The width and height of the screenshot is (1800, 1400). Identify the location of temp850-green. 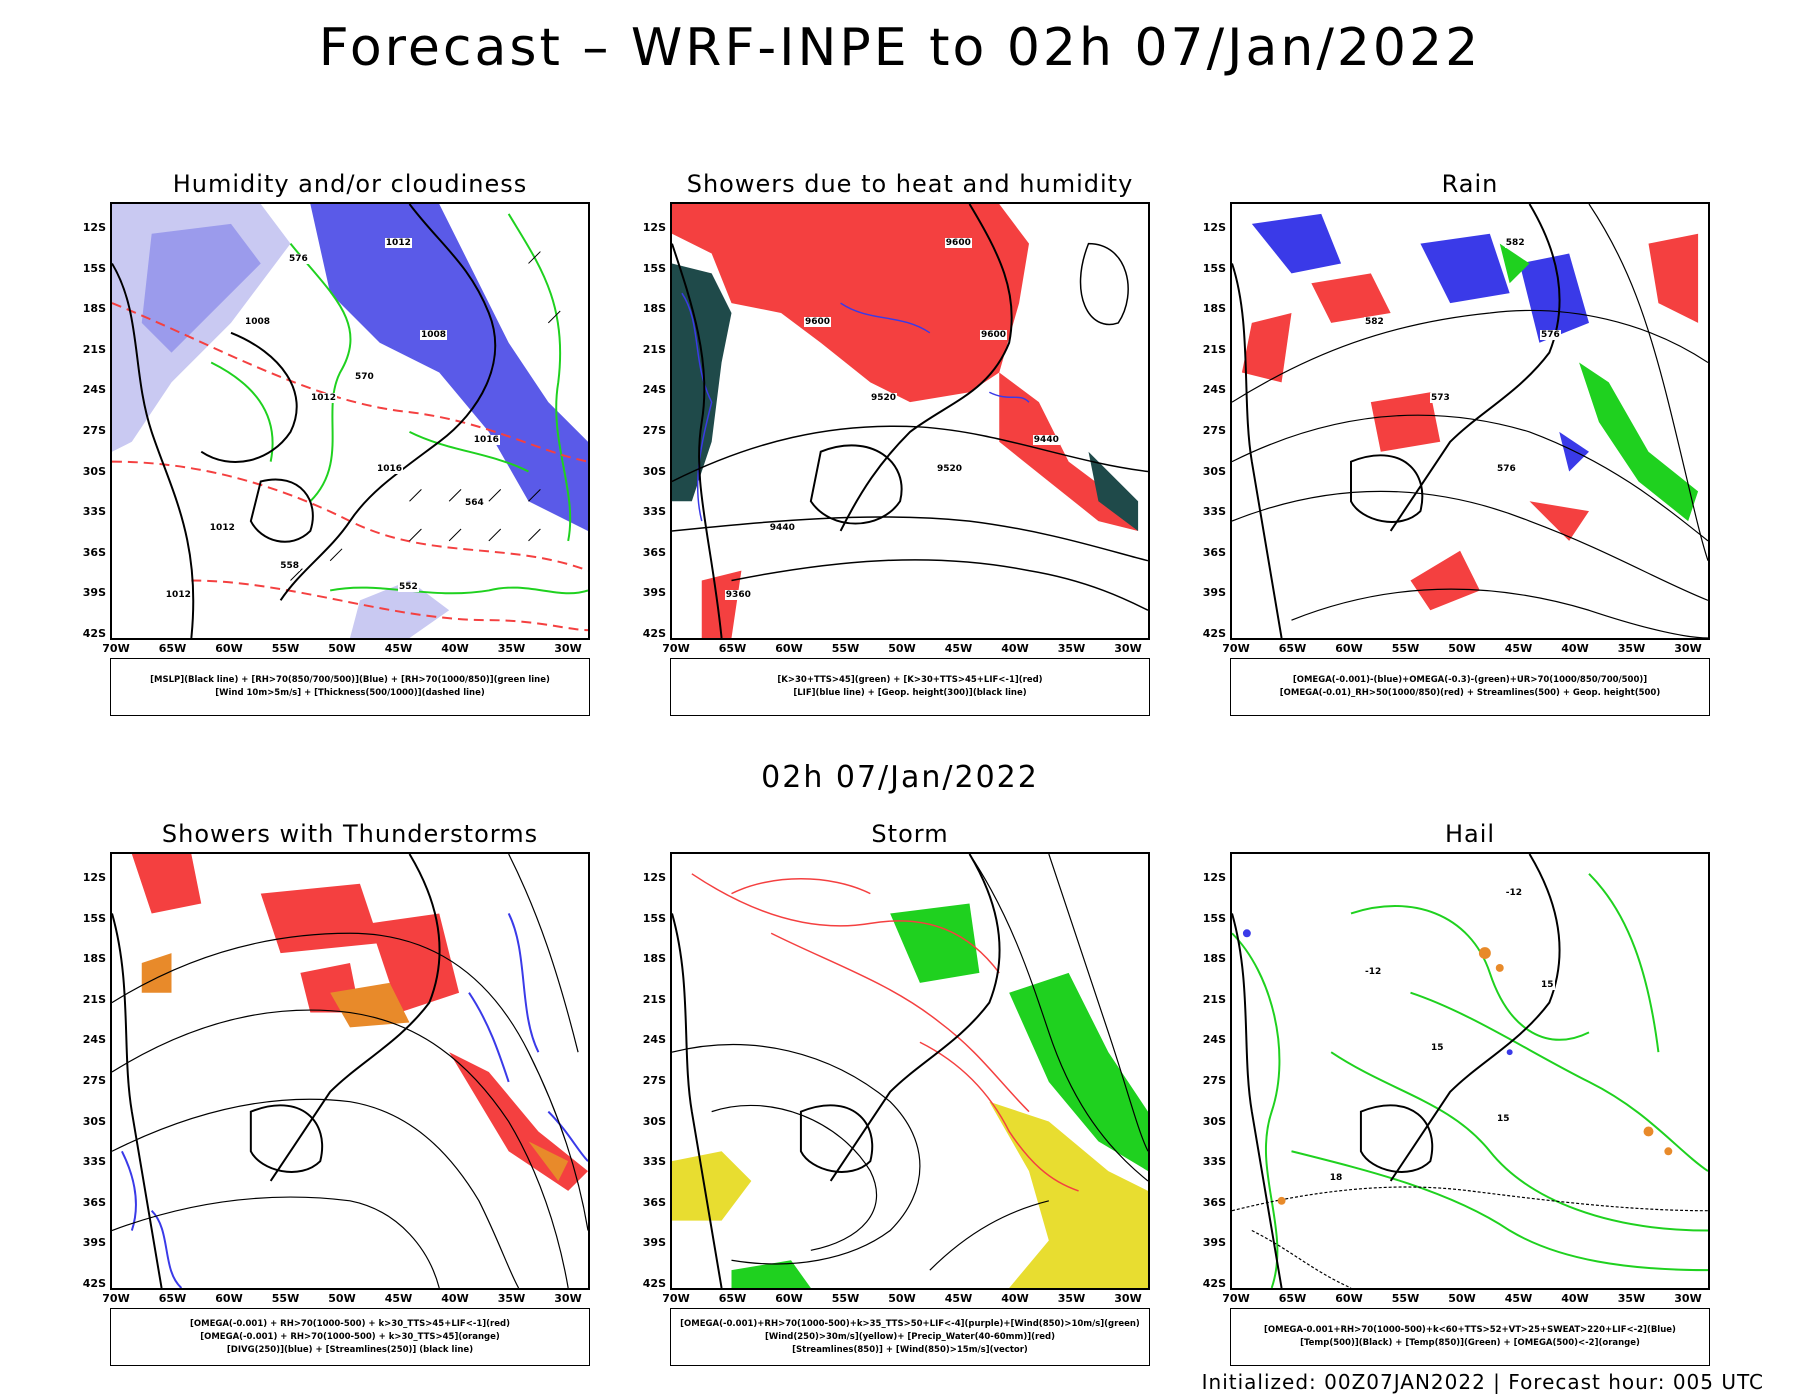
(1470, 1080).